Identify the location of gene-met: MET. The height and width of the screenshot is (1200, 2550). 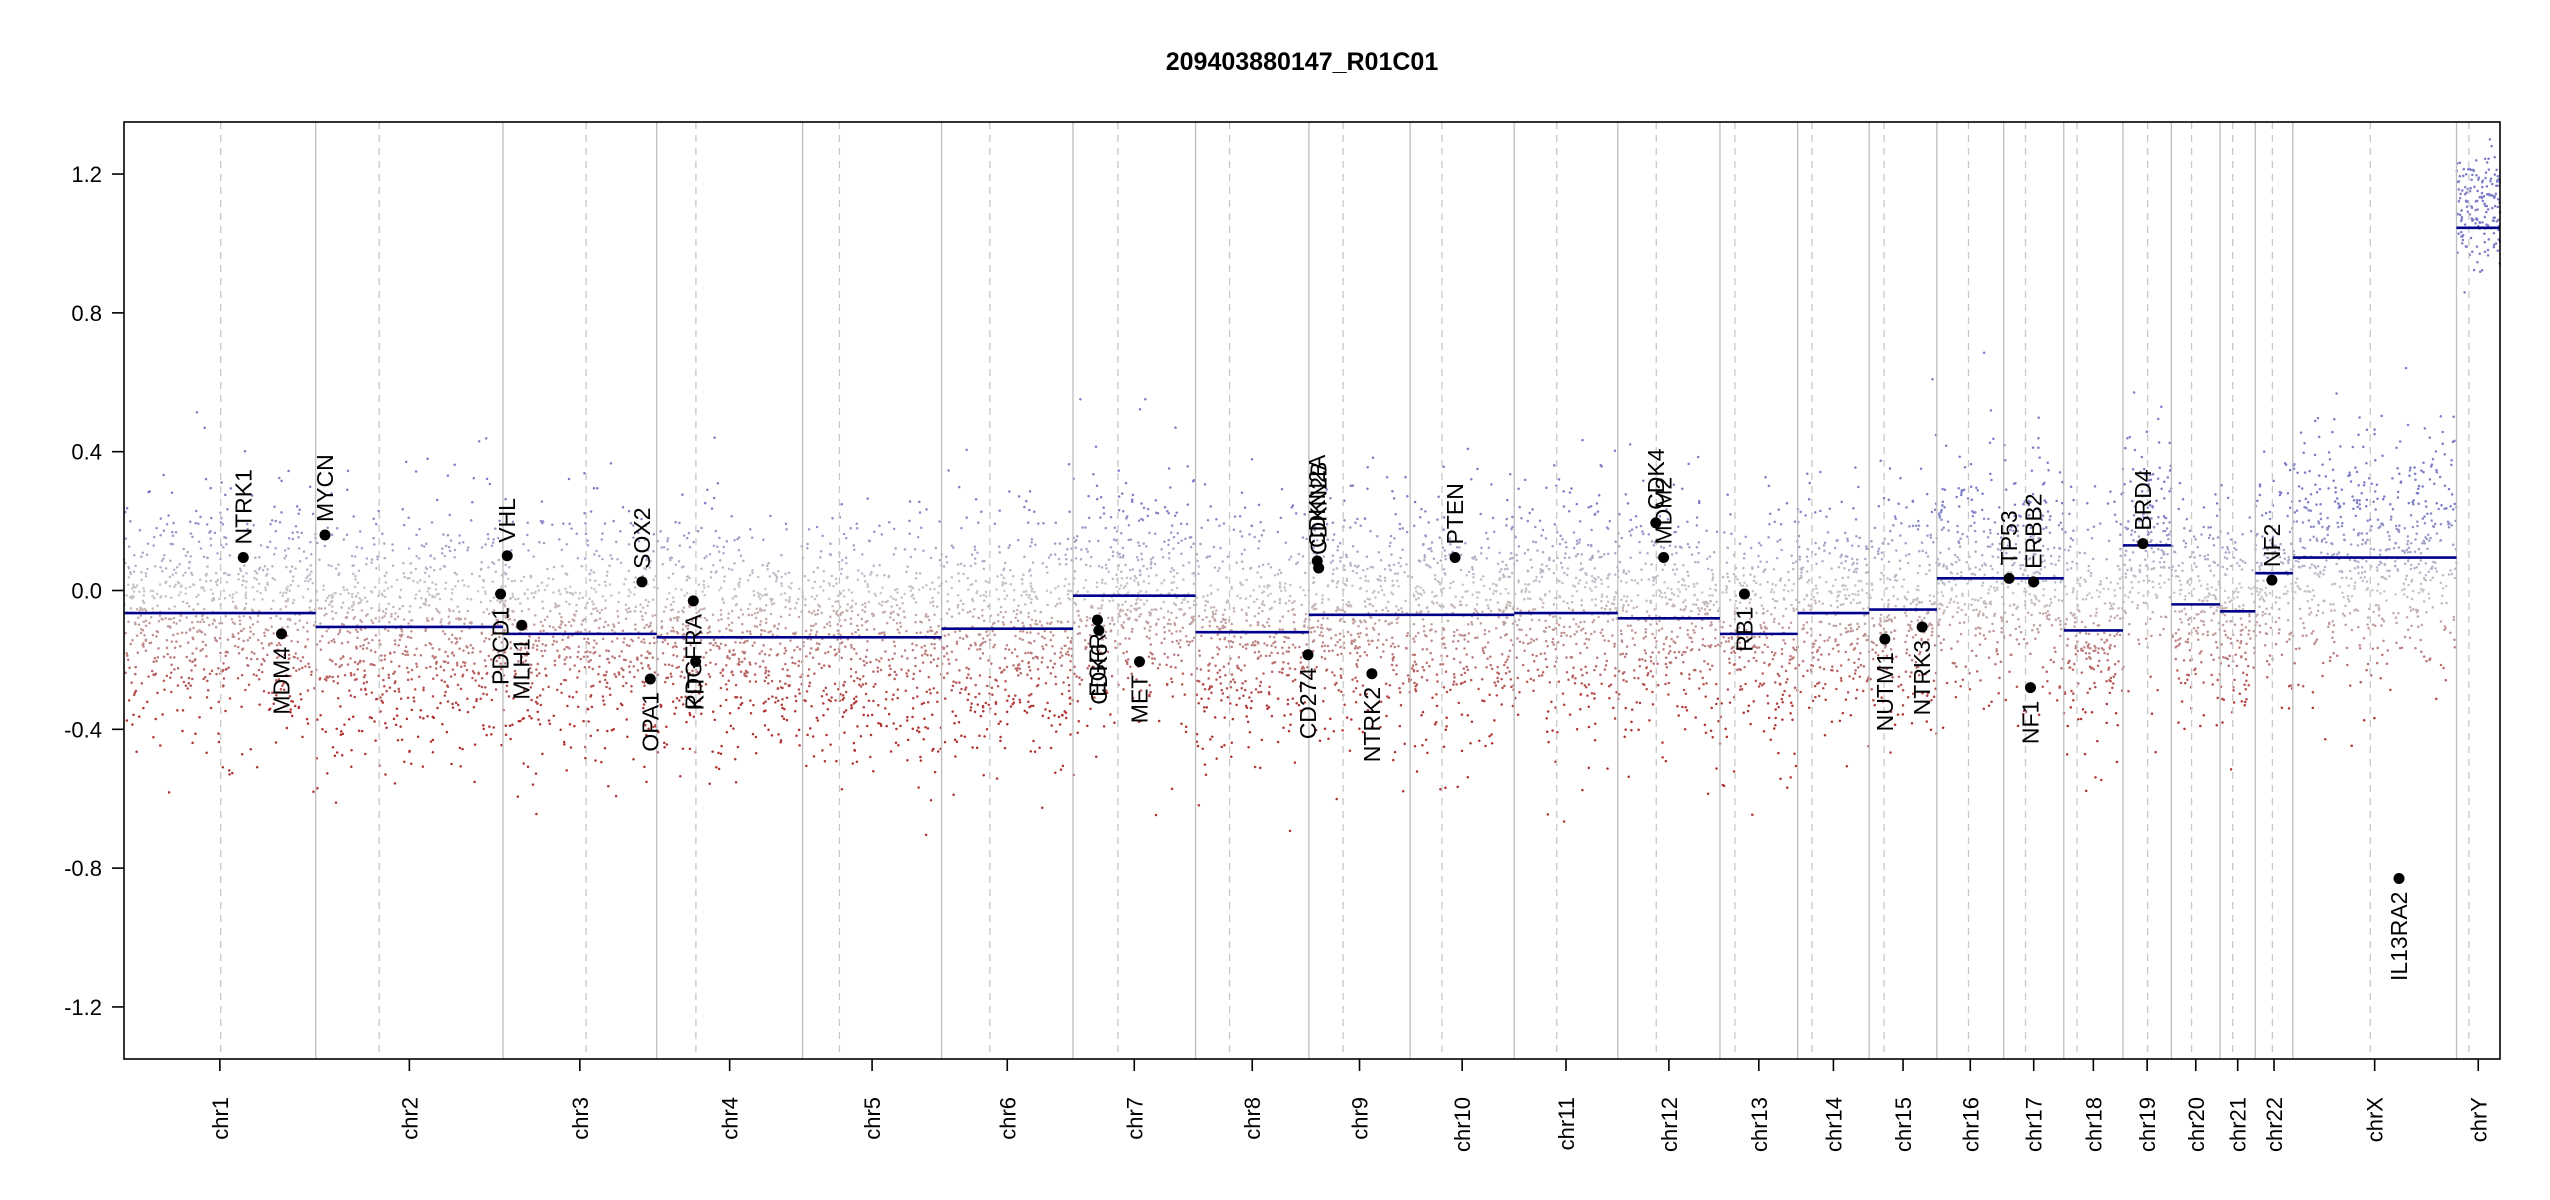
(1140, 689).